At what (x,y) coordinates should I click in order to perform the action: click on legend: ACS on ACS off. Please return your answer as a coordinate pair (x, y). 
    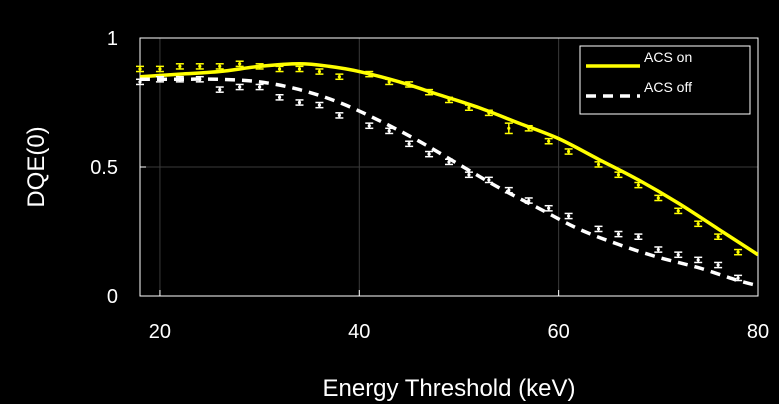
    Looking at the image, I should click on (665, 80).